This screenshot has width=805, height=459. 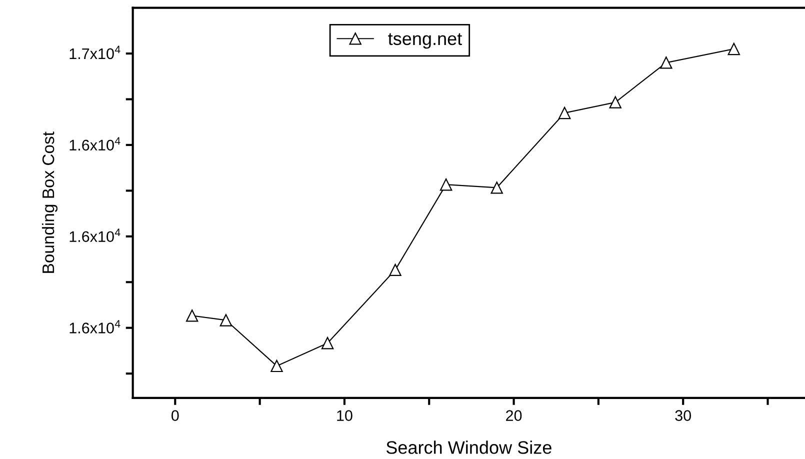 I want to click on y-tick-label: 1.7x10$^{4}$, so click(x=95, y=53).